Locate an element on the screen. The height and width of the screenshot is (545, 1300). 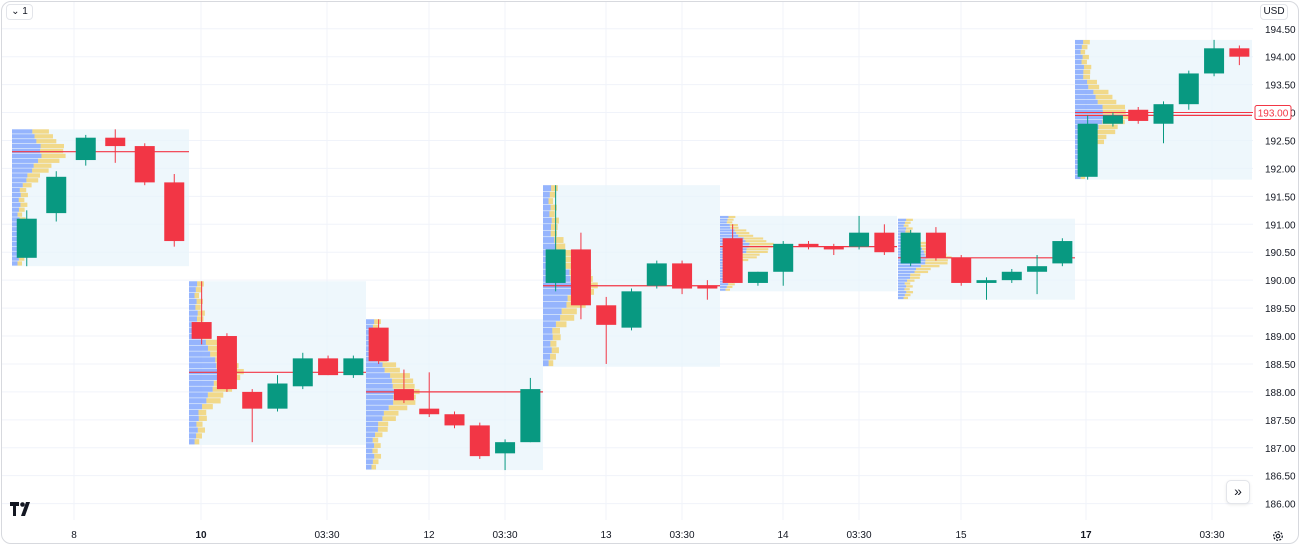
time-tick-label: 03:30 is located at coordinates (681, 535).